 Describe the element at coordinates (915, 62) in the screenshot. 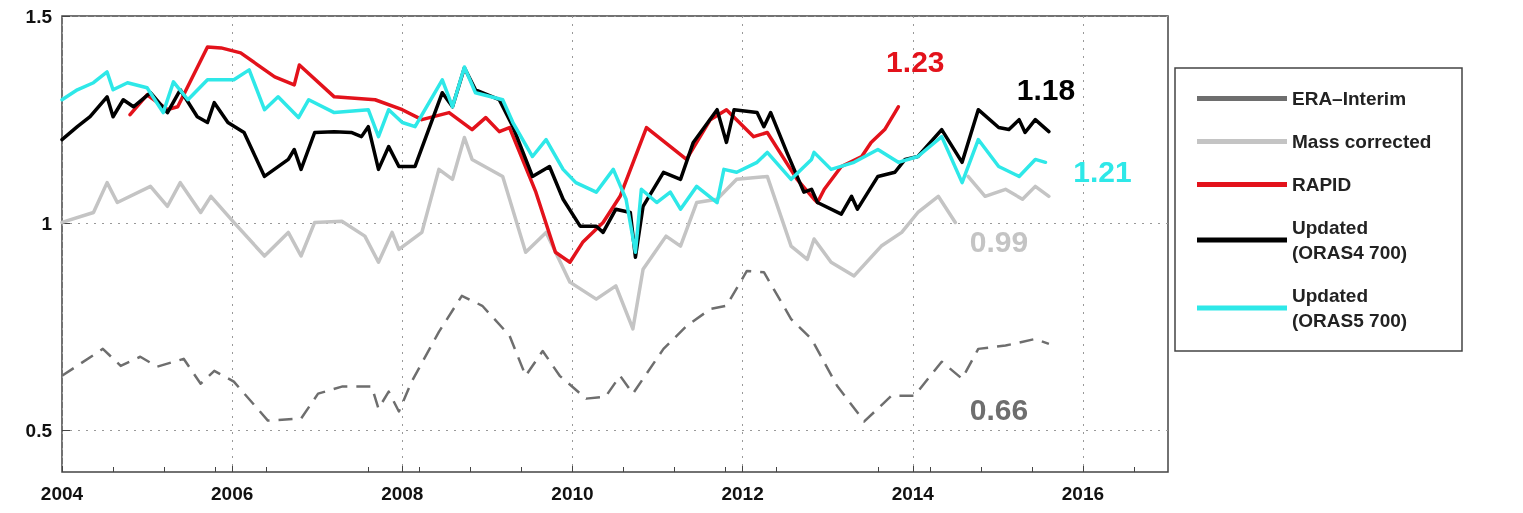

I see `annotation: 1.23` at that location.